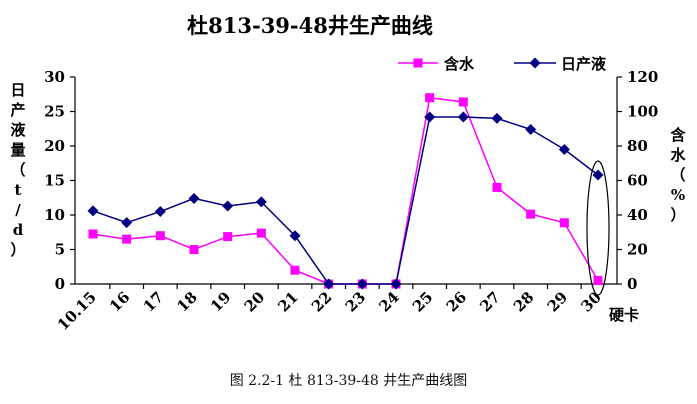 The height and width of the screenshot is (404, 697). What do you see at coordinates (632, 284) in the screenshot?
I see `right-tick-label: 0` at bounding box center [632, 284].